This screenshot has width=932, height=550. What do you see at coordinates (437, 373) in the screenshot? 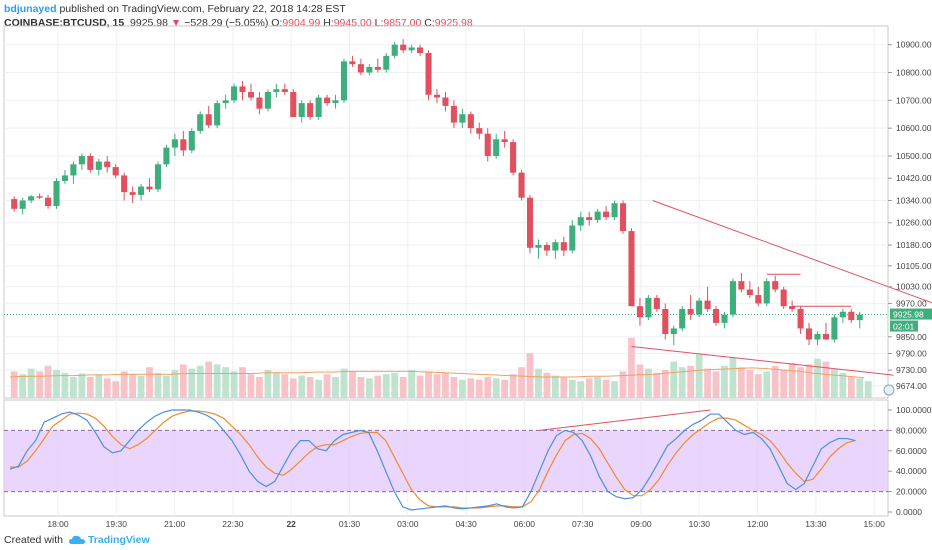
I see `volume-moving-average-line` at bounding box center [437, 373].